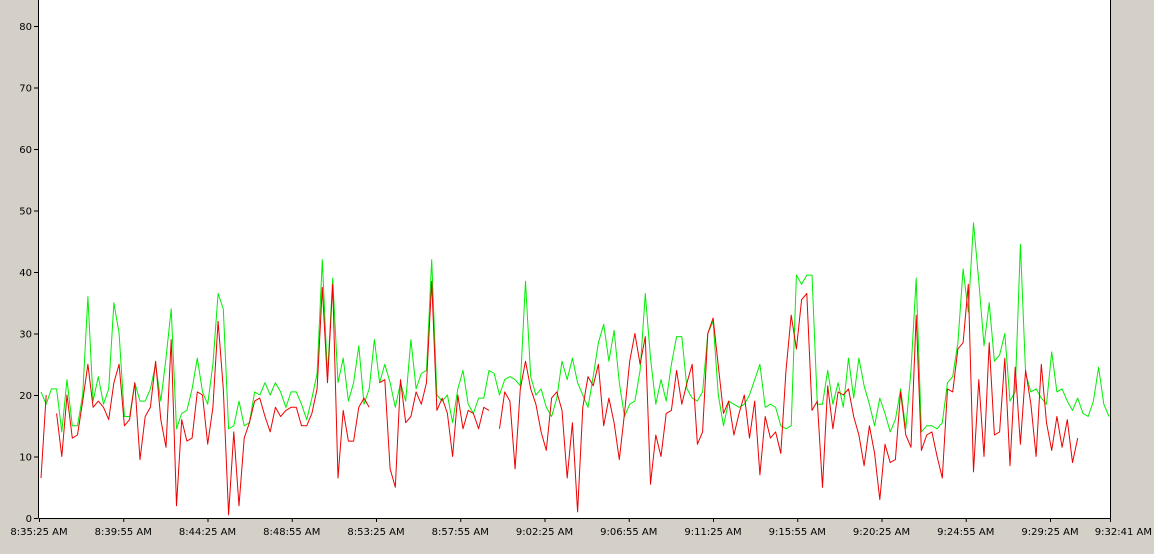 The image size is (1154, 554). What do you see at coordinates (712, 532) in the screenshot?
I see `x-tick-label: 9:11:25 AM` at bounding box center [712, 532].